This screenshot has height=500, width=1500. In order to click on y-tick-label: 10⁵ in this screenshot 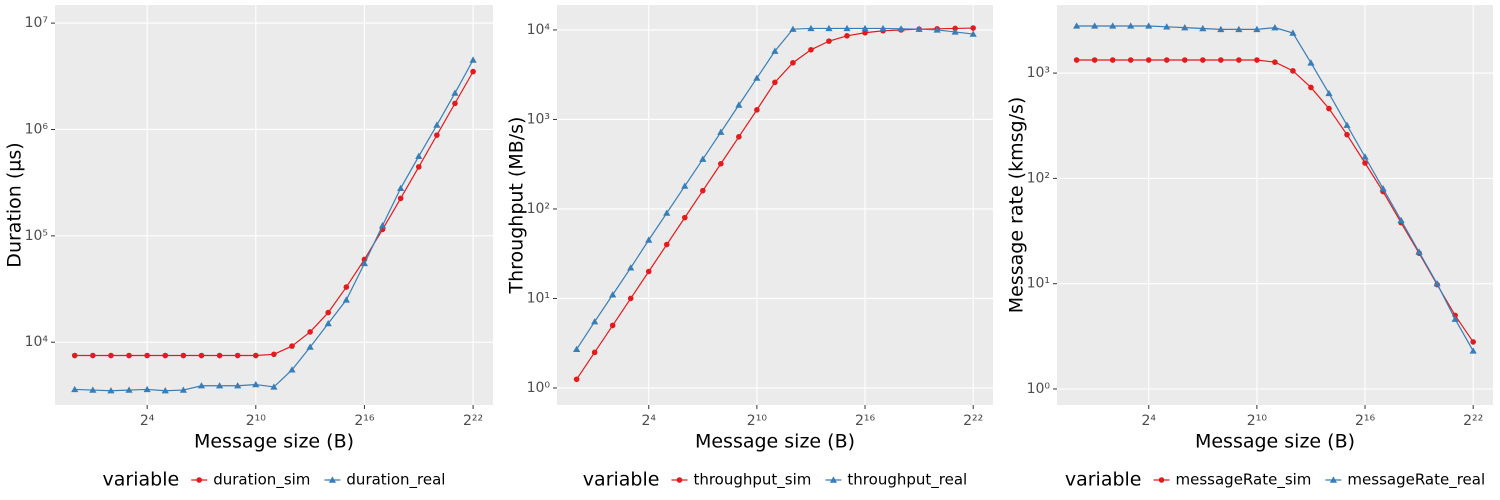, I will do `click(36, 236)`.